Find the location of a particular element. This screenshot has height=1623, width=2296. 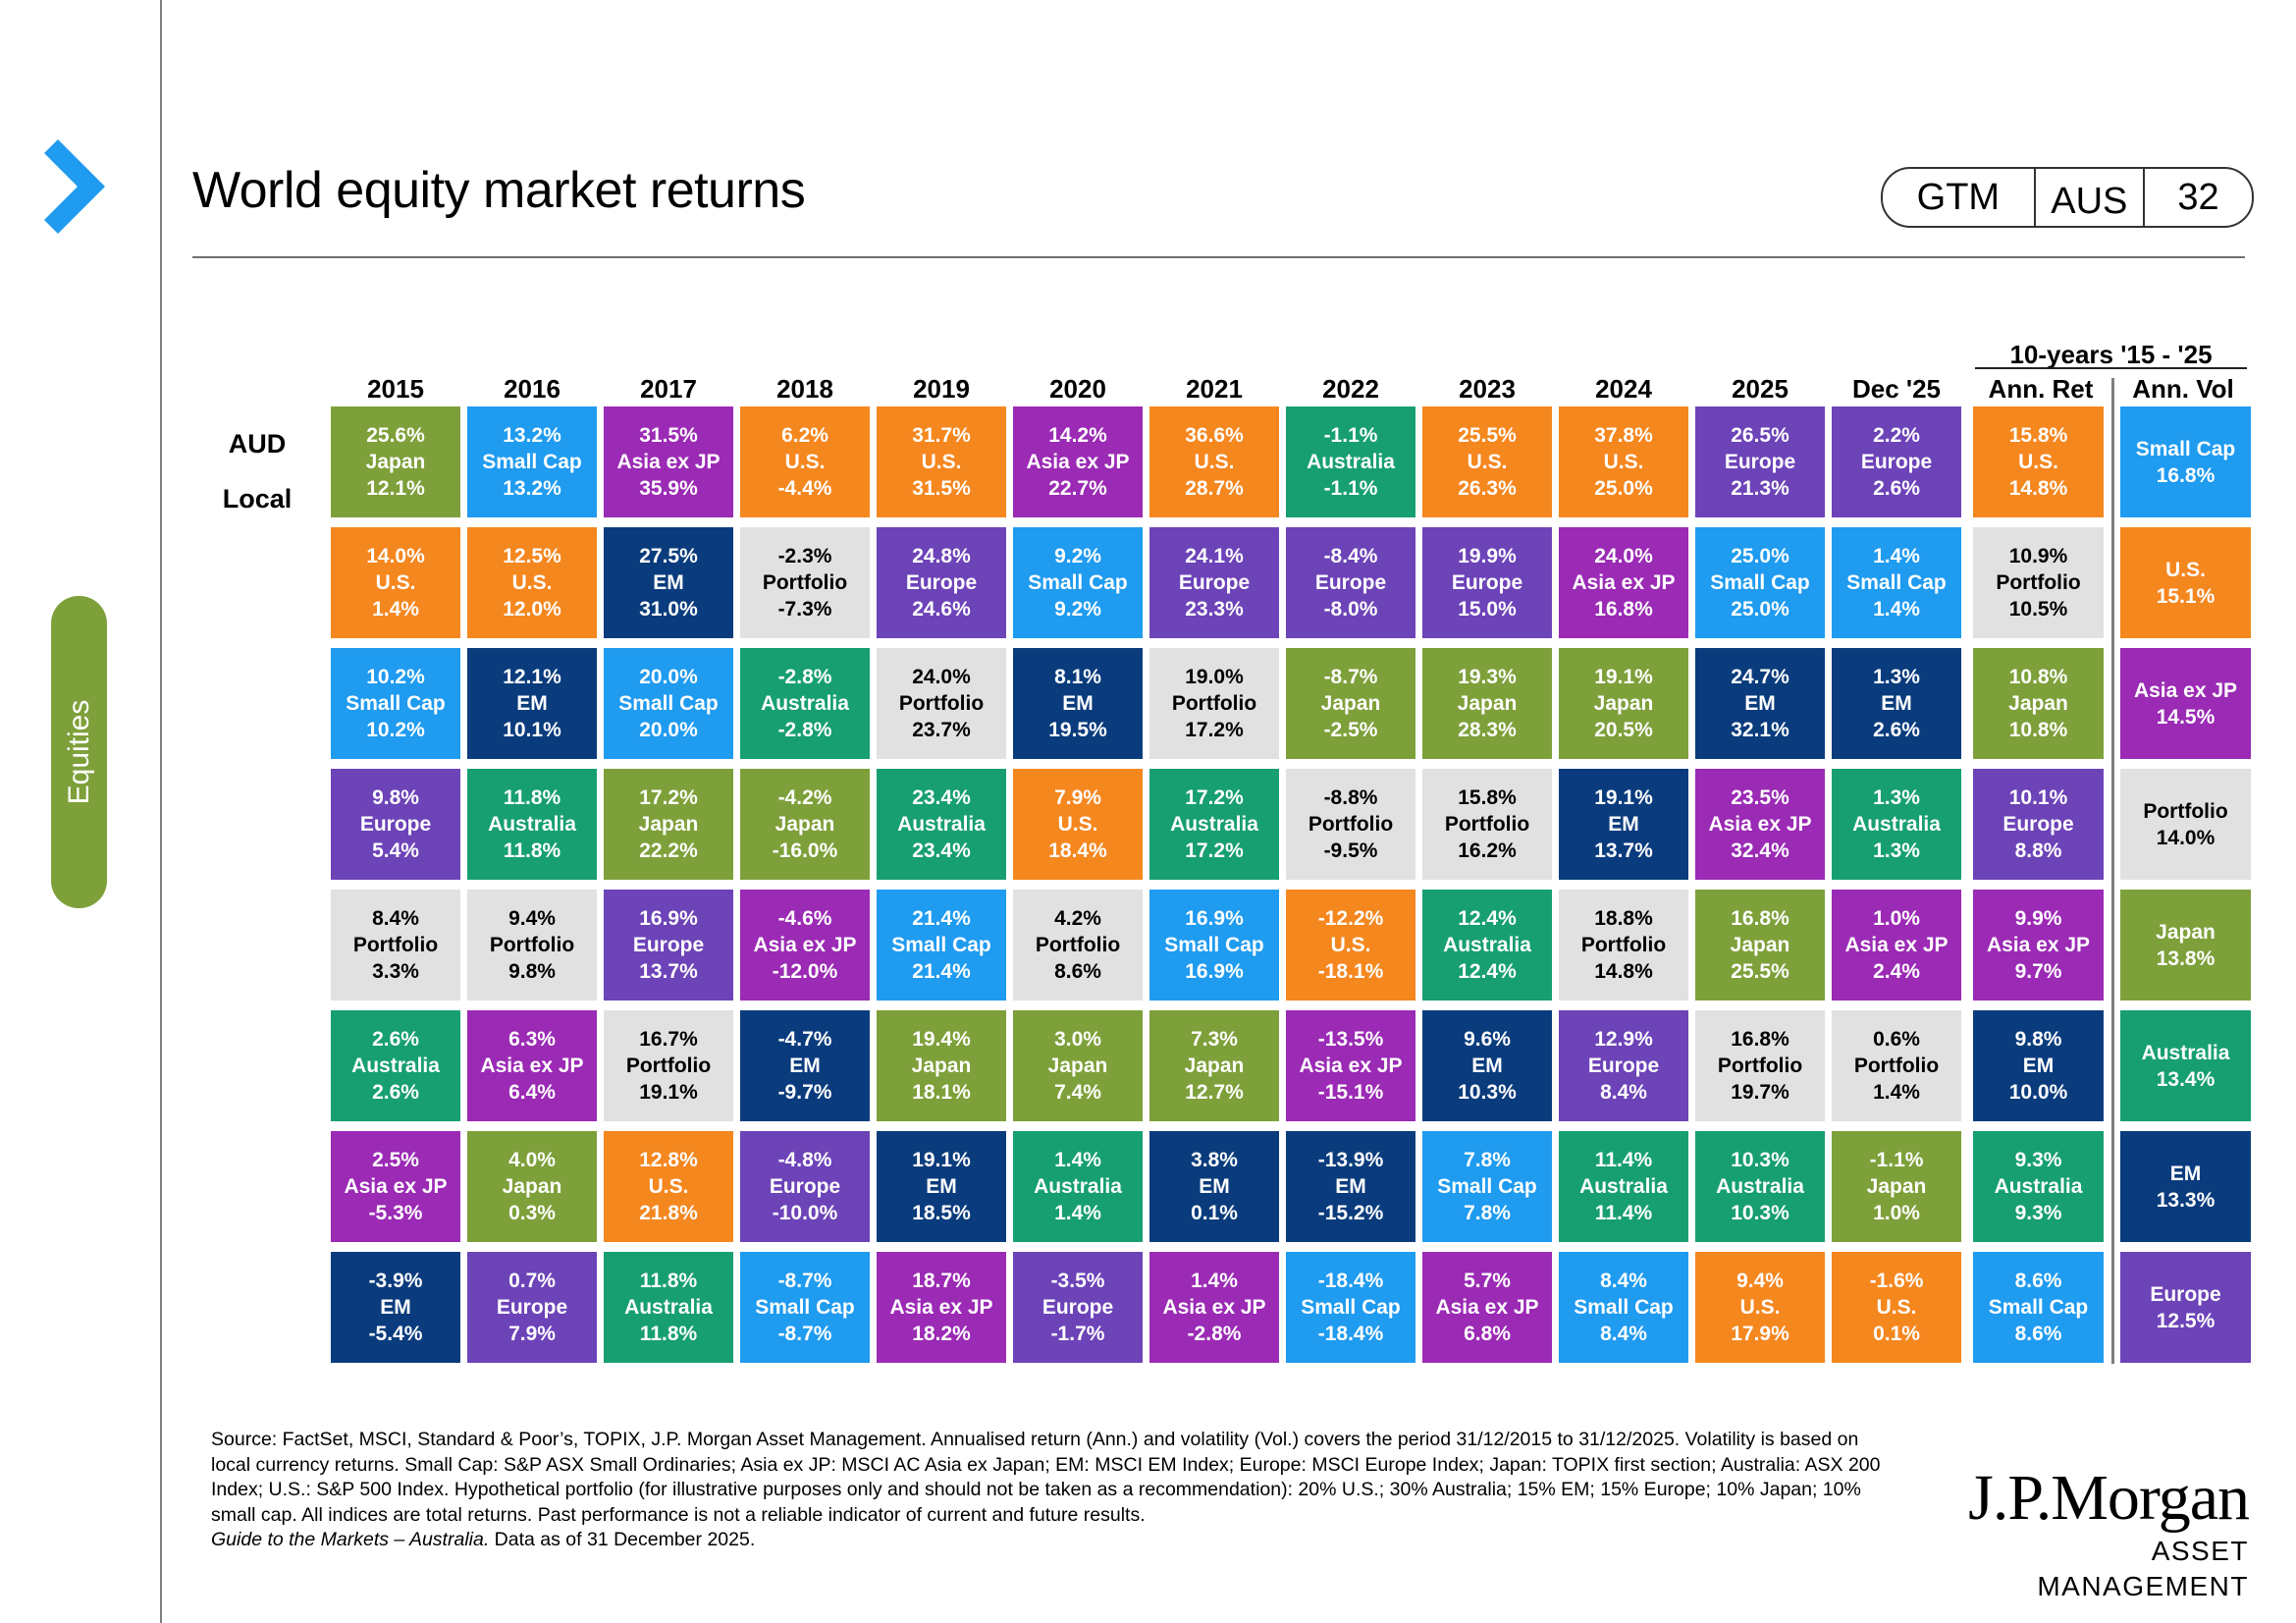

return-cell: 1.0% Asia ex JP 2.4% is located at coordinates (1896, 945).